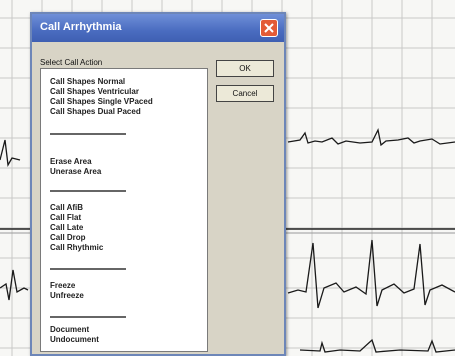 Image resolution: width=455 pixels, height=356 pixels. What do you see at coordinates (371, 274) in the screenshot?
I see `ecg-trace-bottom` at bounding box center [371, 274].